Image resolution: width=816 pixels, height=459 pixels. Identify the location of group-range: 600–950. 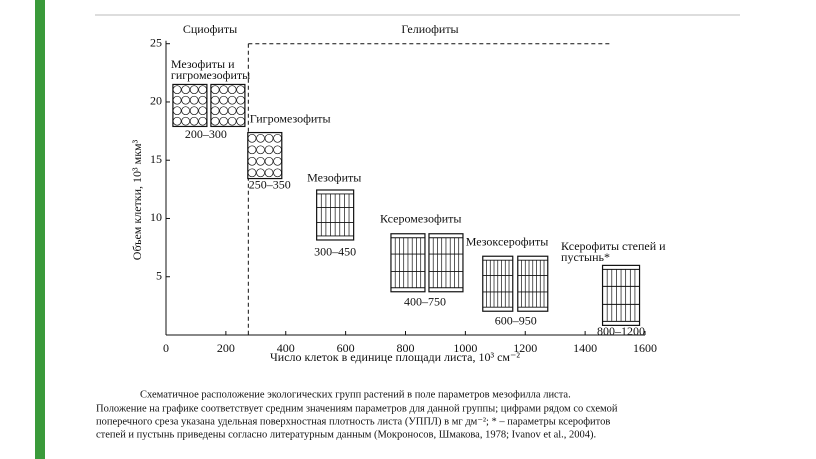
(516, 320).